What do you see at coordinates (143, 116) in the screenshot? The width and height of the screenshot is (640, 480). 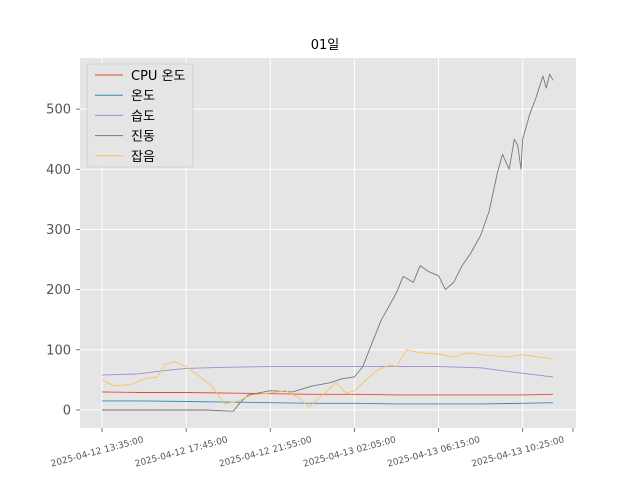 I see `legend-label: 습도` at bounding box center [143, 116].